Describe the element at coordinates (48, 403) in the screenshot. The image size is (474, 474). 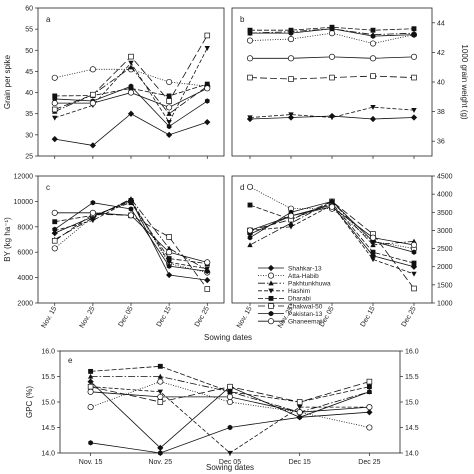
I see `y-tick-label: 15.0` at that location.